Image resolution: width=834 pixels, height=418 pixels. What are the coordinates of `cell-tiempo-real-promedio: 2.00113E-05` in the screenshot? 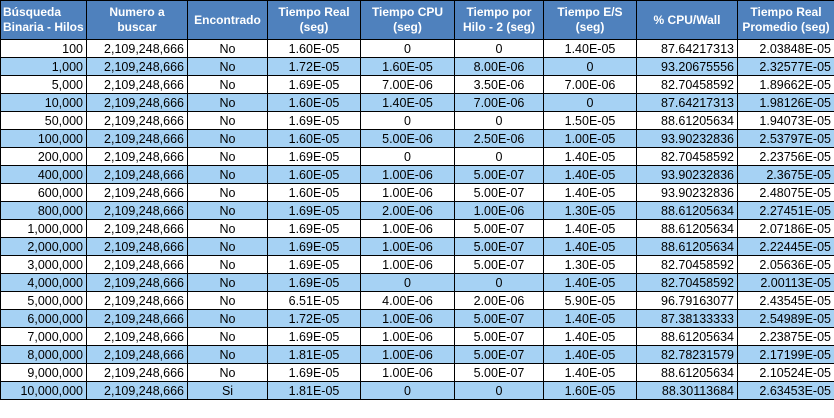 It's located at (785, 282).